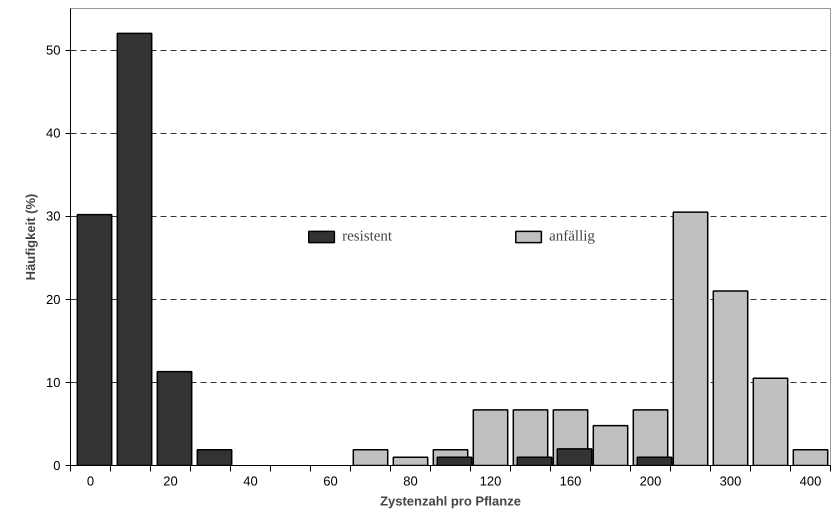 This screenshot has height=511, width=834. I want to click on x-tick-label: 60, so click(330, 481).